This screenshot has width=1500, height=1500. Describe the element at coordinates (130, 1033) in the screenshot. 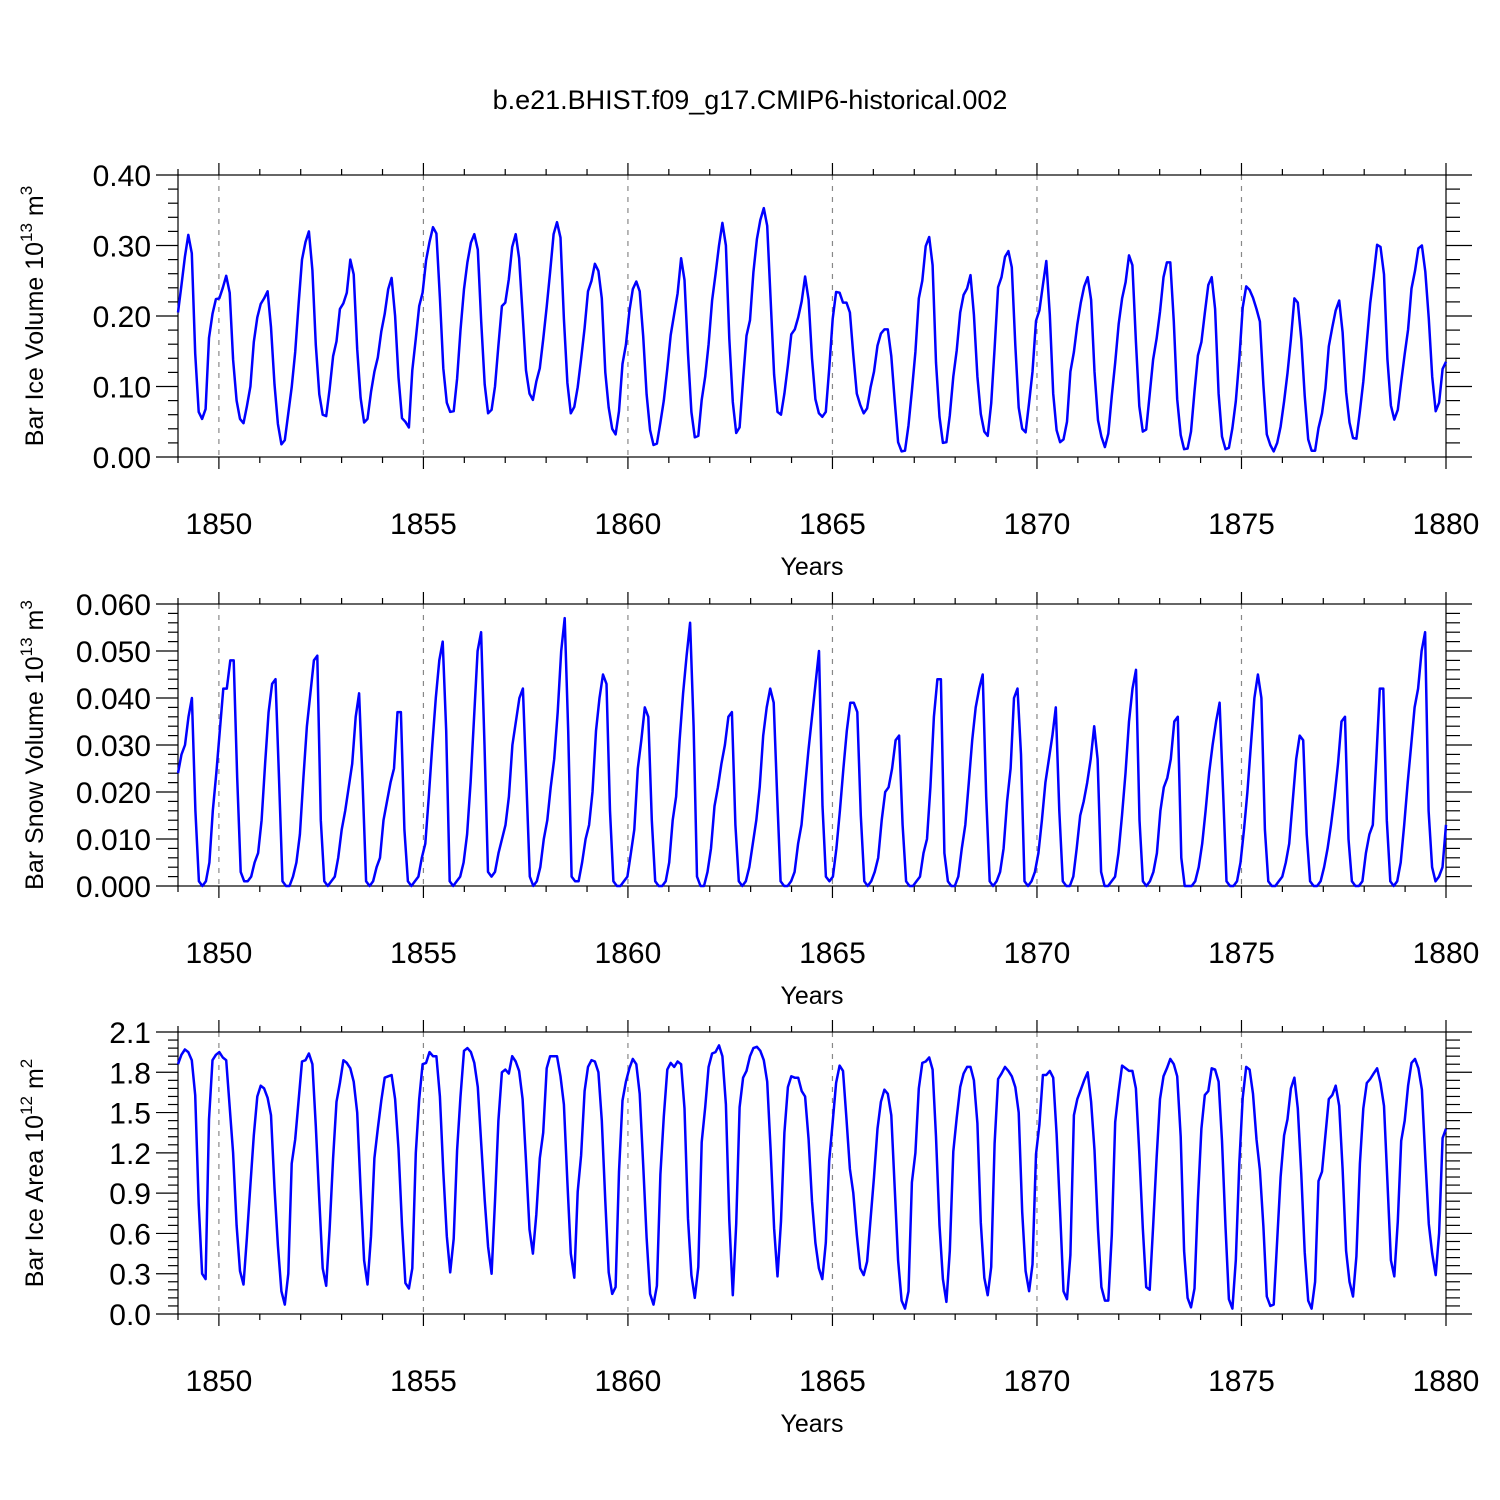

I see `ice-area-ytick-label: 2.1` at that location.